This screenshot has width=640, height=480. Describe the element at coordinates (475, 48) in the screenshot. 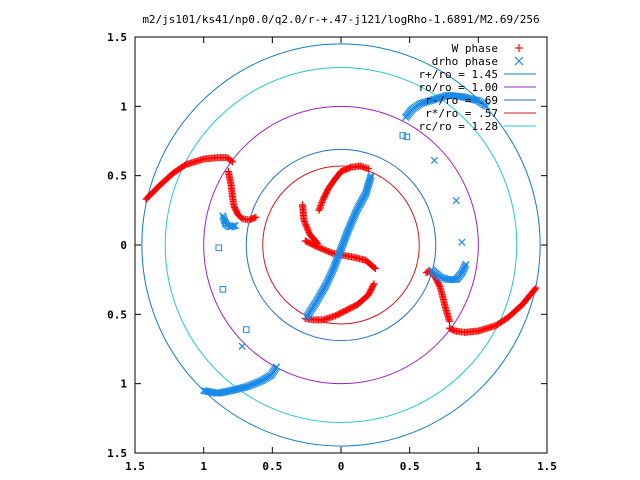

I see `legend-label: W phase` at that location.